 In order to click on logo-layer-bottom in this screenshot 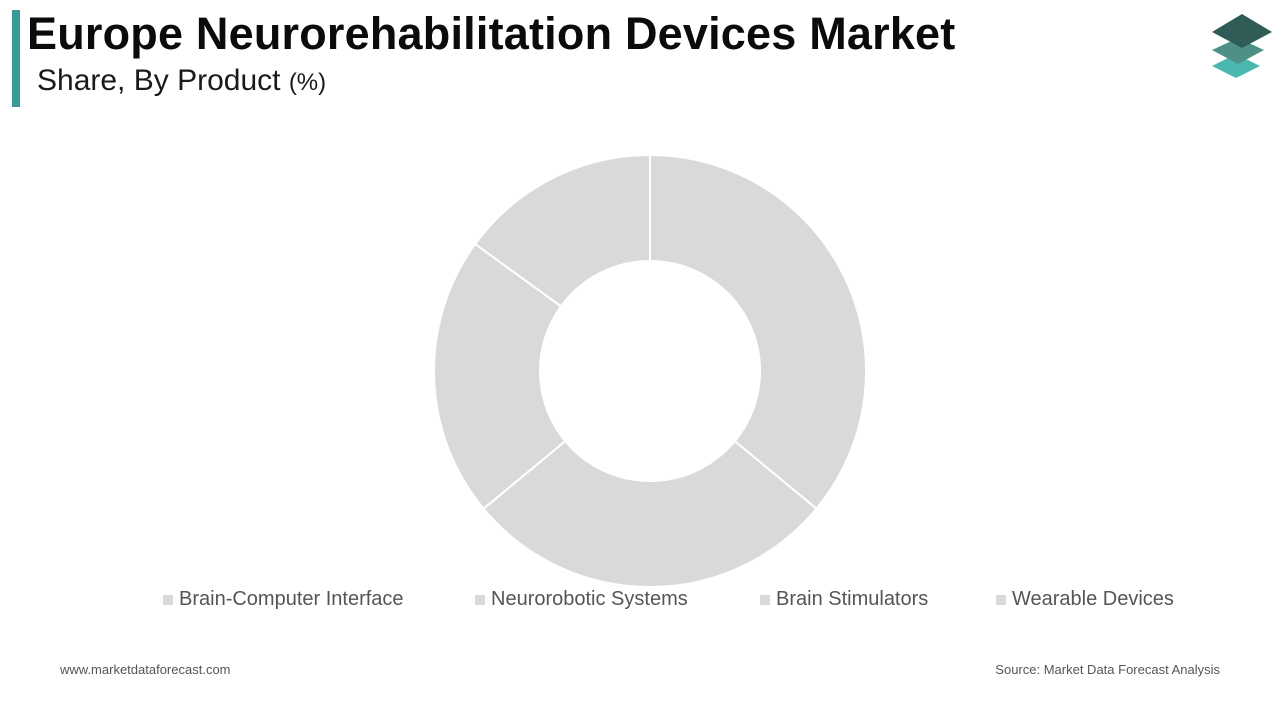, I will do `click(1236, 66)`.